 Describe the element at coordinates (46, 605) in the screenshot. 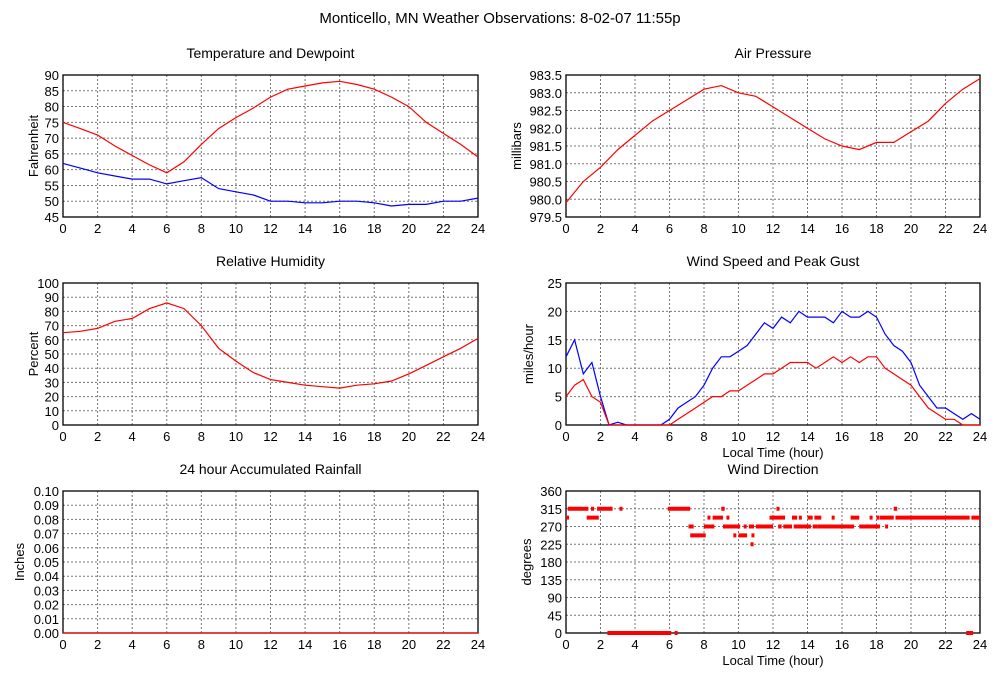

I see `y-tick-label: 0.02` at that location.